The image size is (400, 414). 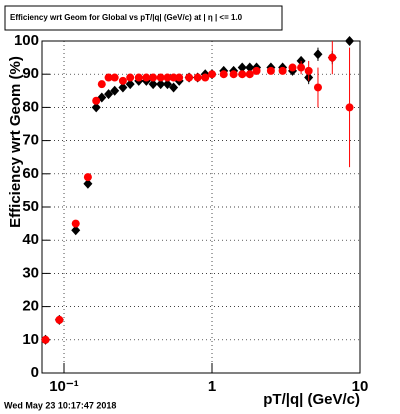 What do you see at coordinates (30, 272) in the screenshot?
I see `y-tick-label: 30` at bounding box center [30, 272].